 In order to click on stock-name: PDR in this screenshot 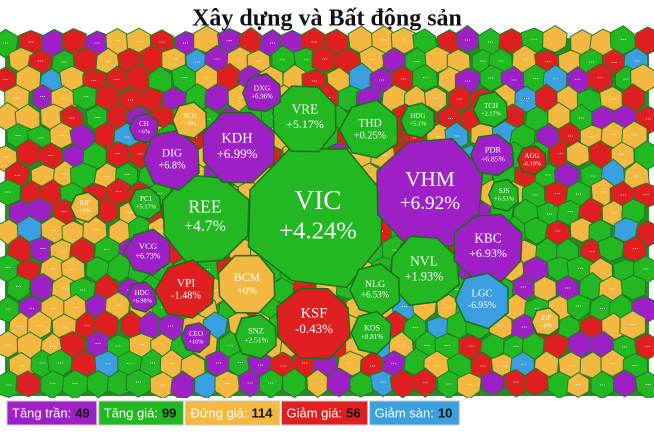, I will do `click(493, 149)`.